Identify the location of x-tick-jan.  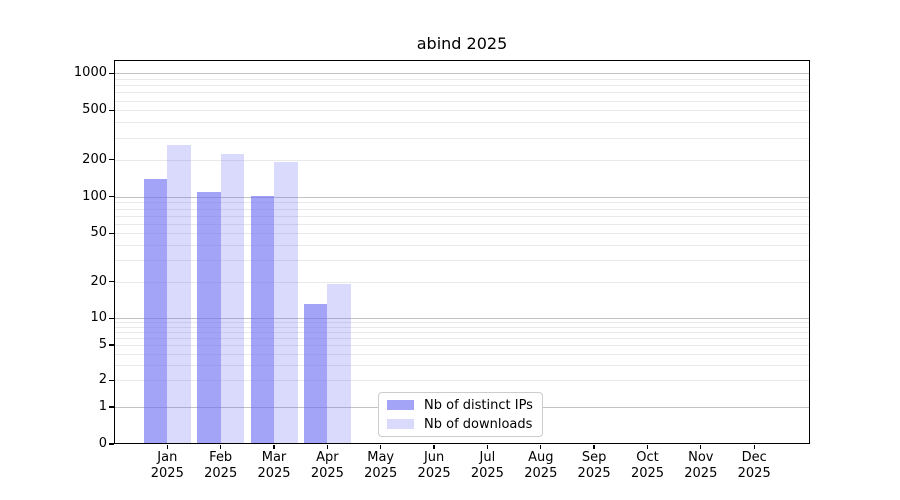
(167, 446).